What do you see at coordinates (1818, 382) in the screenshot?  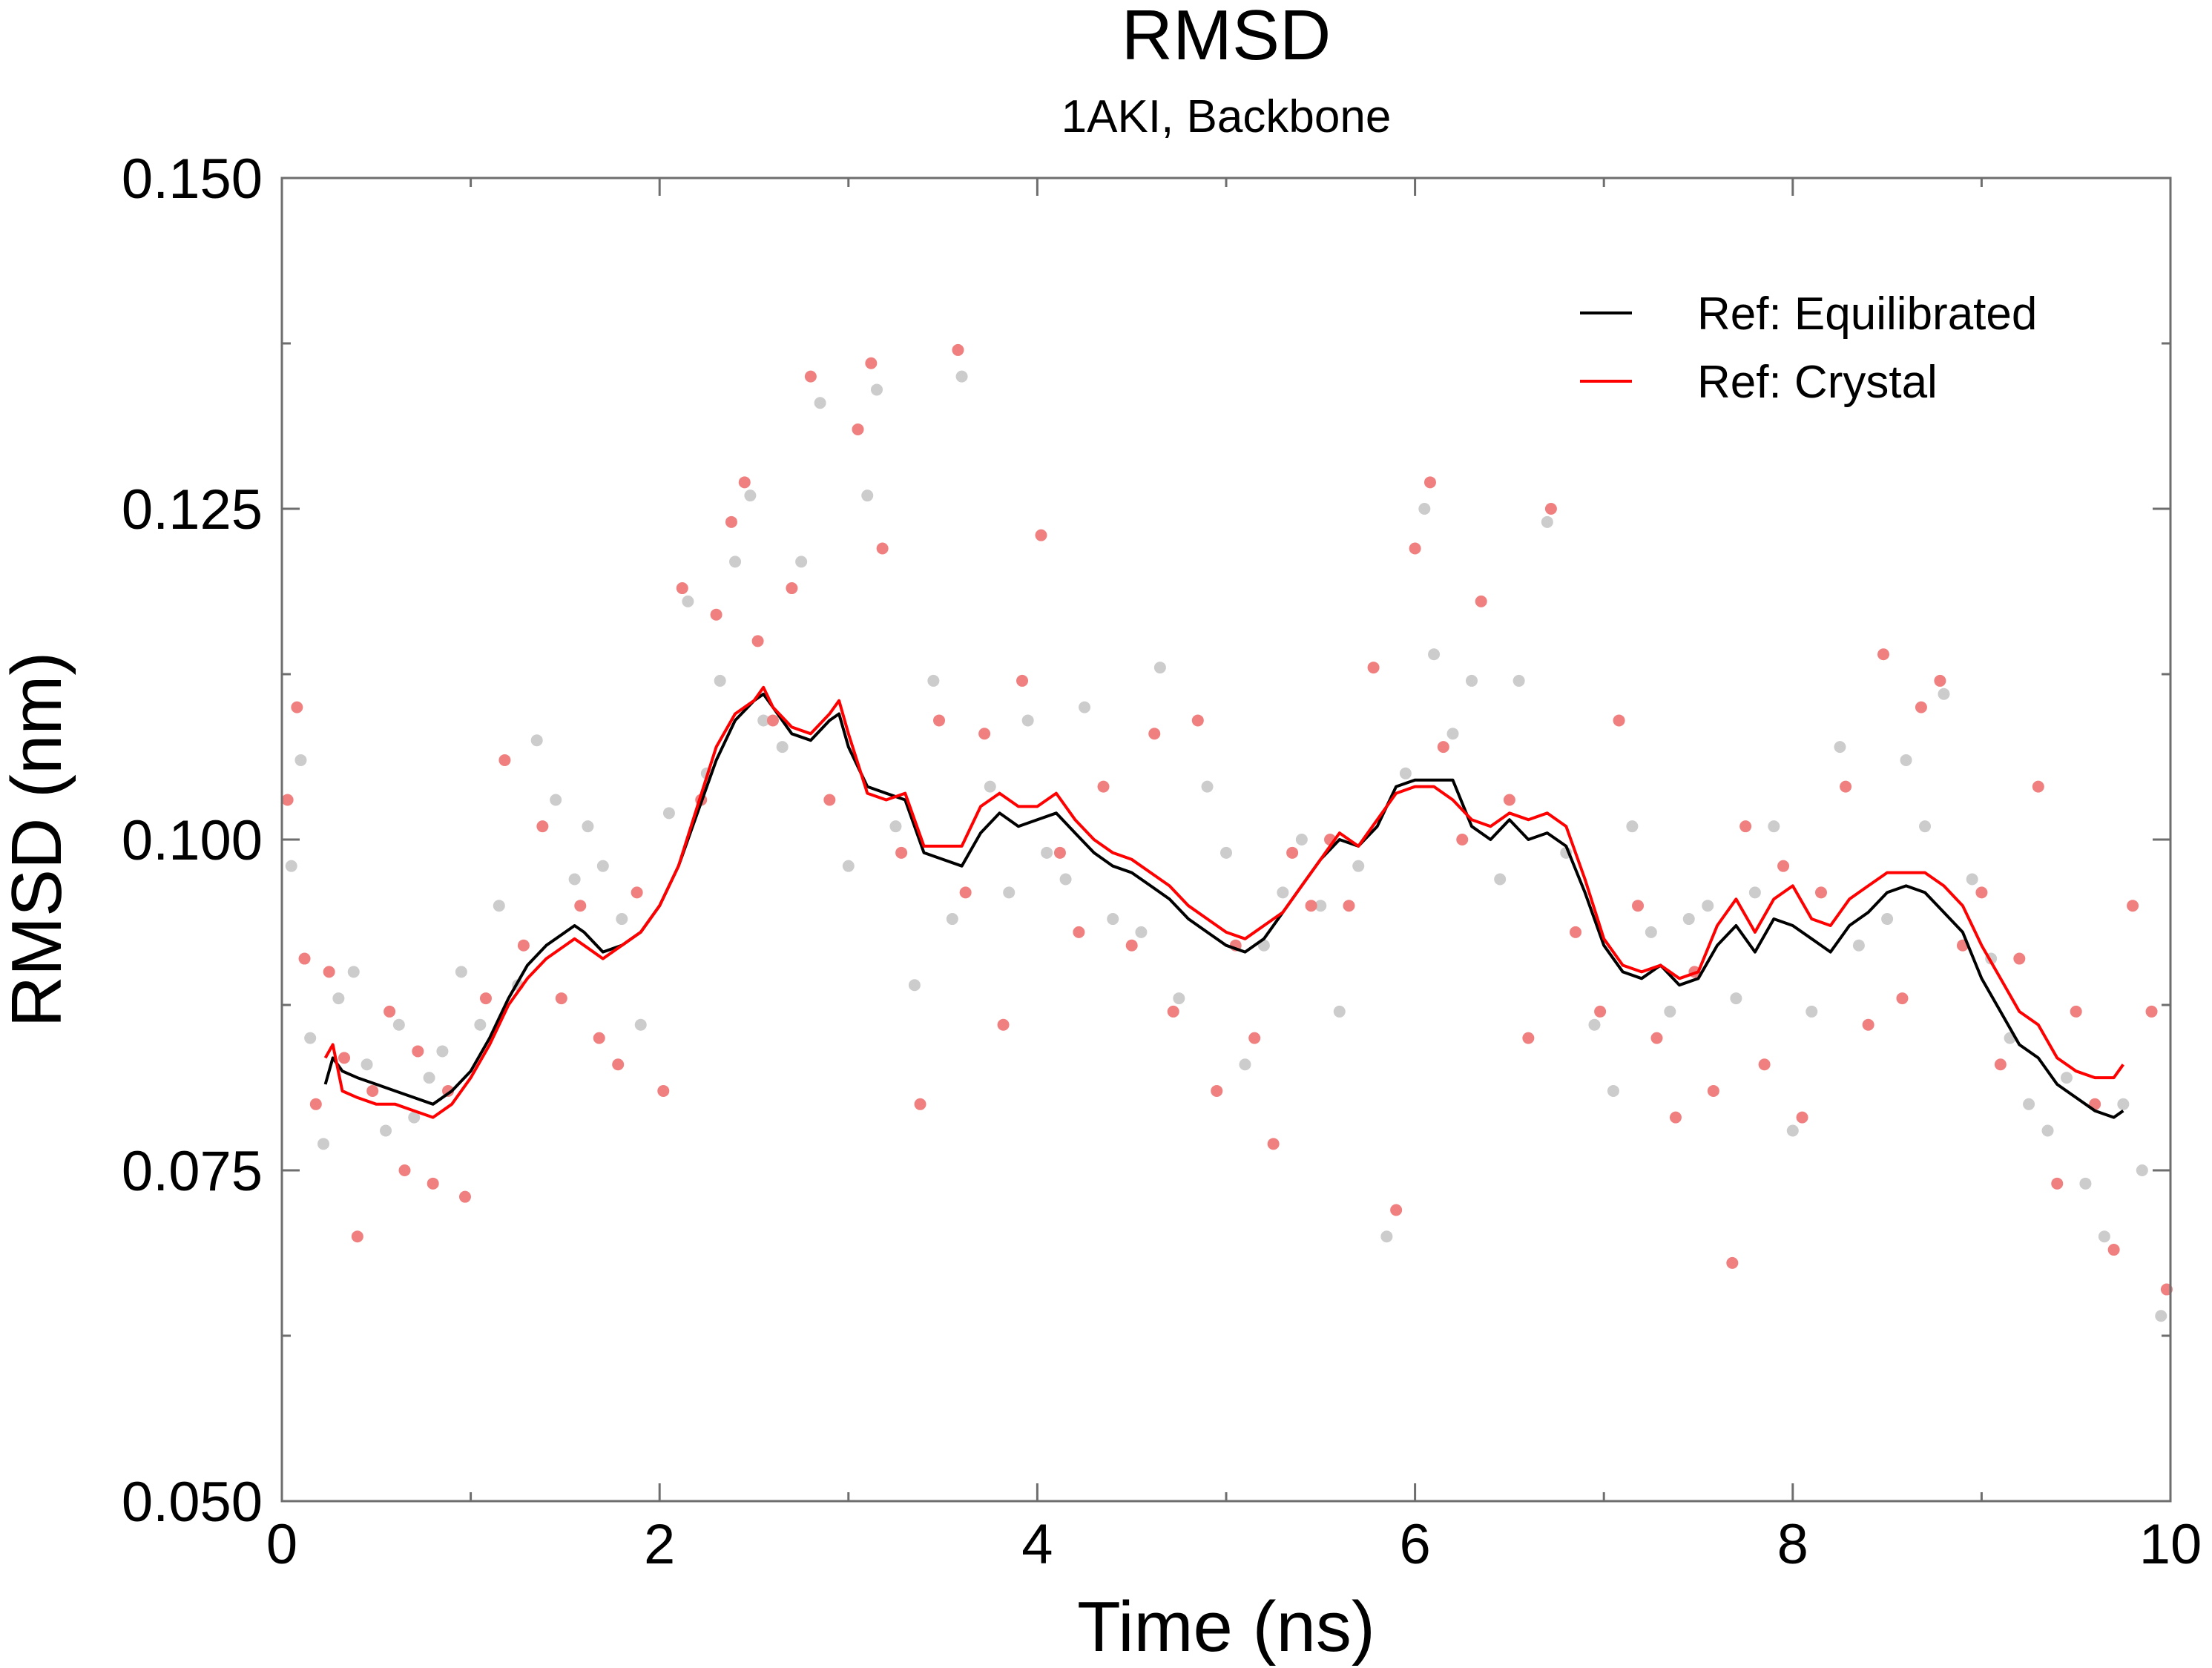 I see `legend-label-crystal: Ref: Crystal` at bounding box center [1818, 382].